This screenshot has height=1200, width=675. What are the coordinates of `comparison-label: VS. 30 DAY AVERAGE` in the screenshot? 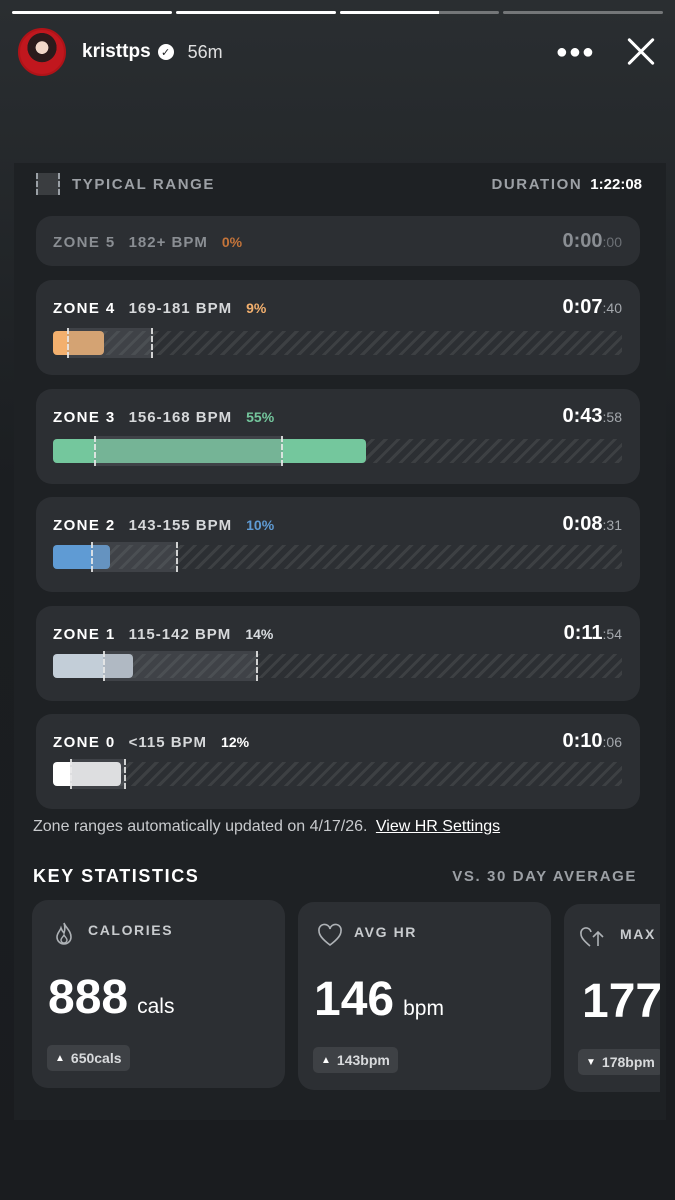 It's located at (544, 876).